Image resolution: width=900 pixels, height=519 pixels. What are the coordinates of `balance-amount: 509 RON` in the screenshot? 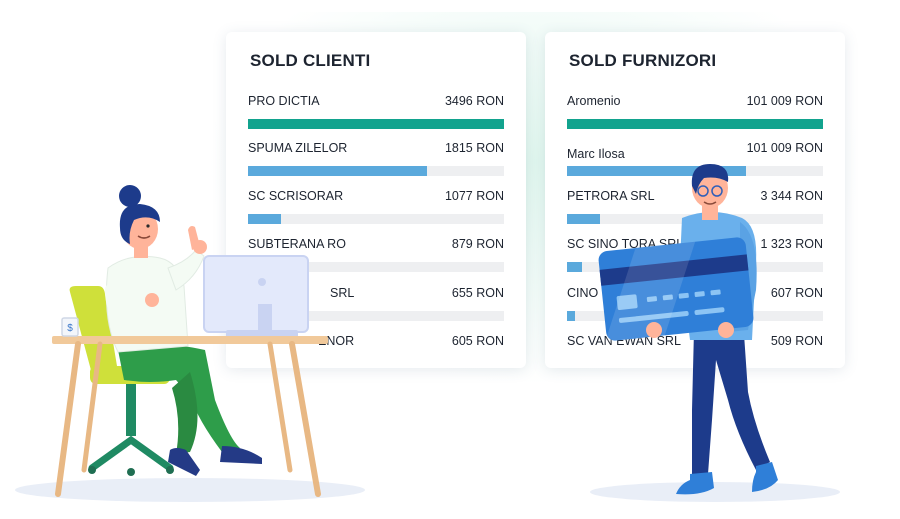 It's located at (796, 341).